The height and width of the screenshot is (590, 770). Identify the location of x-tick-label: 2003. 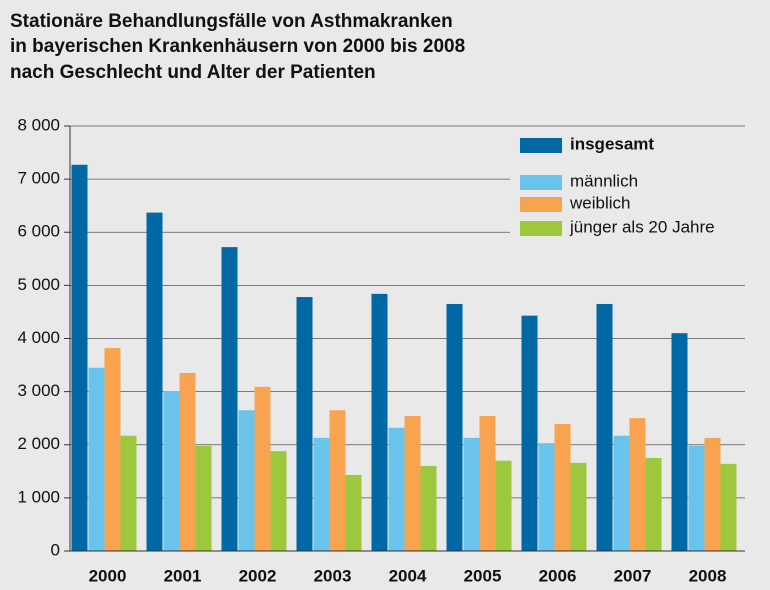
(333, 575).